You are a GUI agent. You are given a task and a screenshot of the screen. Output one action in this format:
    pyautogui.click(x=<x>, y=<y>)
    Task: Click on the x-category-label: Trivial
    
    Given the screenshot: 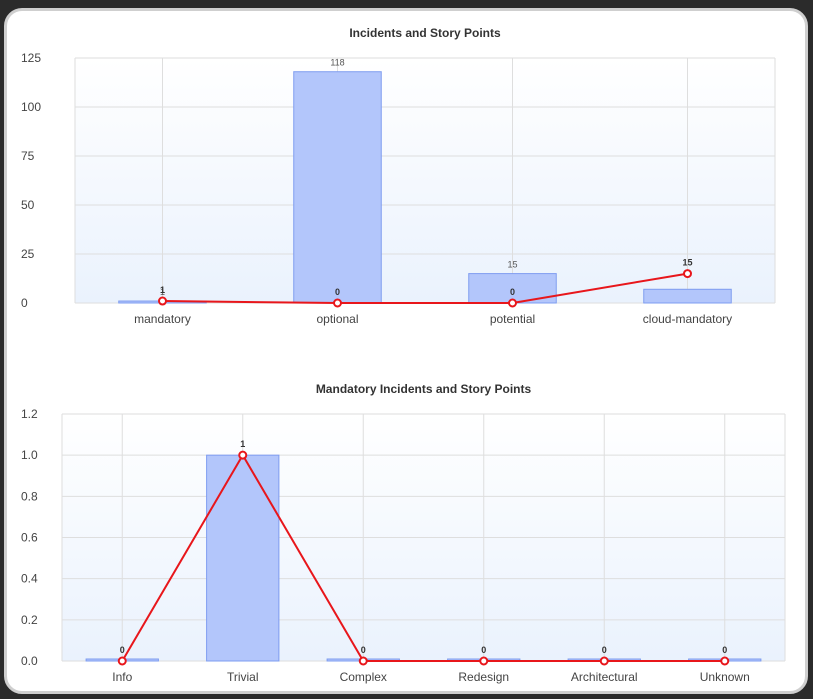 What is the action you would take?
    pyautogui.click(x=243, y=677)
    